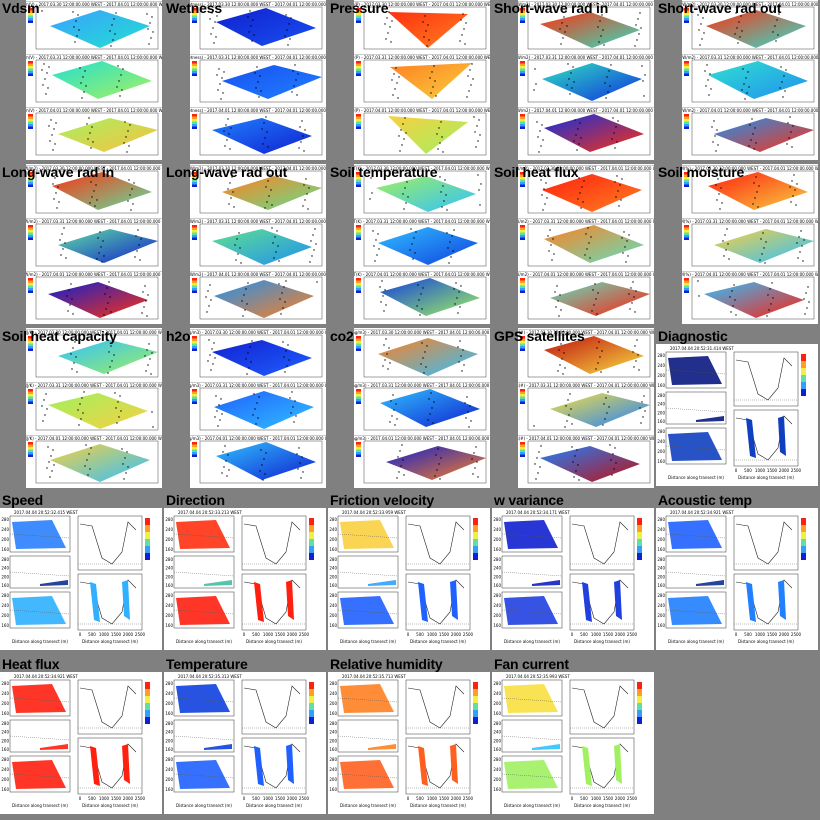 The height and width of the screenshot is (820, 820). Describe the element at coordinates (195, 500) in the screenshot. I see `tile-title: Direction` at that location.